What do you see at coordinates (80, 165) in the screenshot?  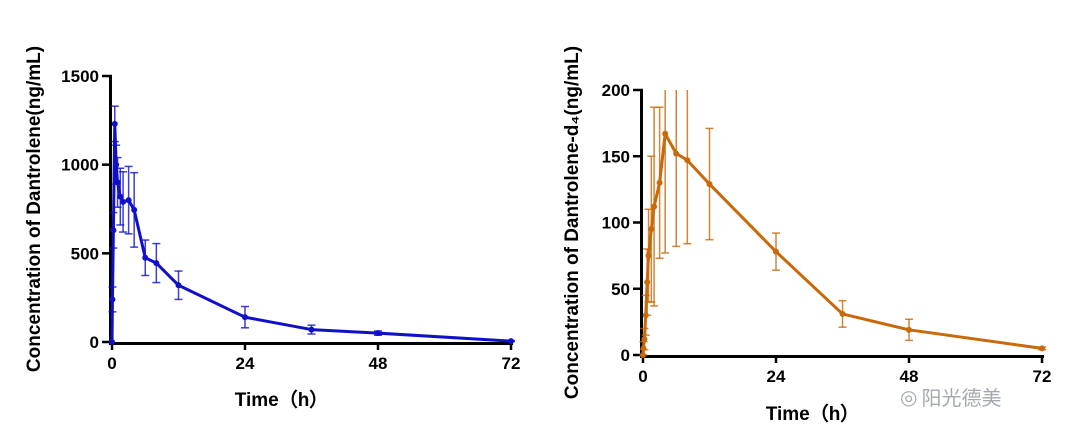 I see `y-tick-label: 1000` at bounding box center [80, 165].